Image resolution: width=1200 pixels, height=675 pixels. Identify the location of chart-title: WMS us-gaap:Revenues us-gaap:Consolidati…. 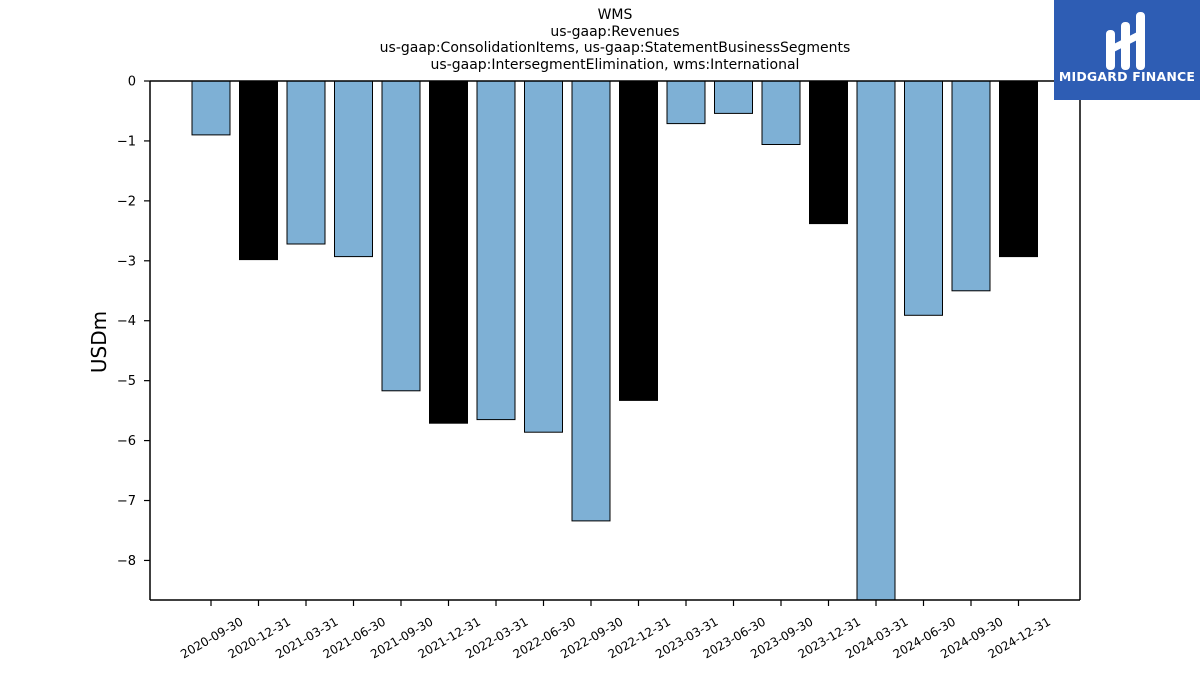
(615, 40).